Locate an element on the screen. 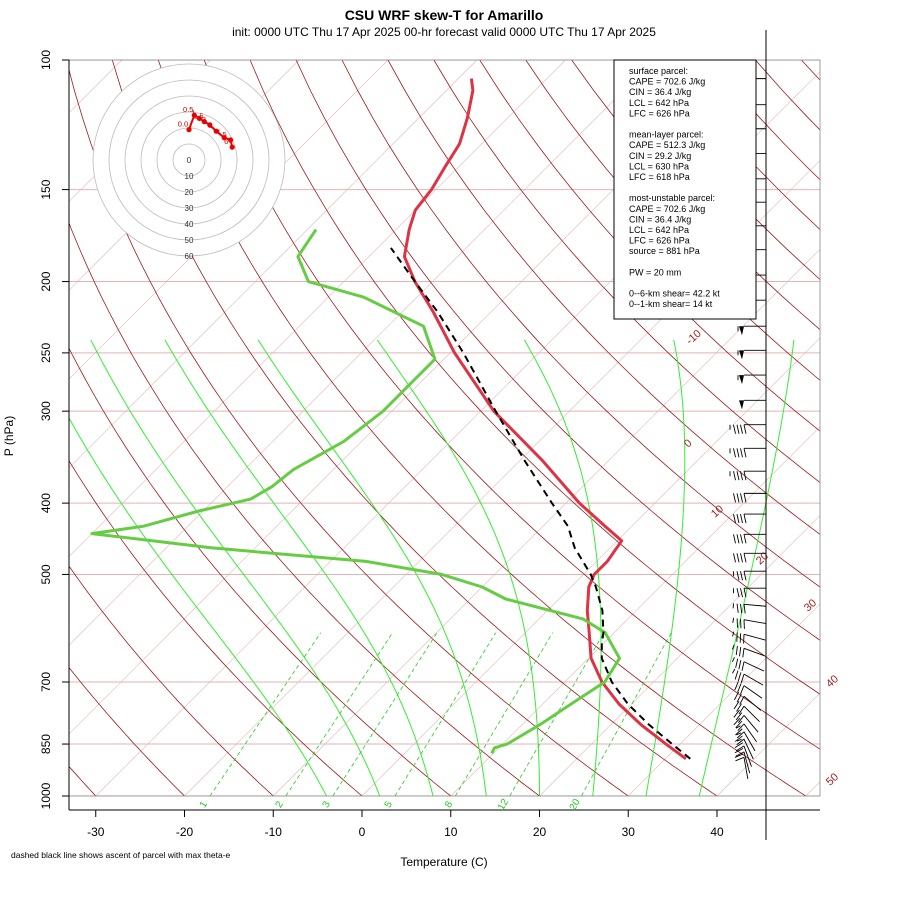  x-tick-label: 40 is located at coordinates (717, 832).